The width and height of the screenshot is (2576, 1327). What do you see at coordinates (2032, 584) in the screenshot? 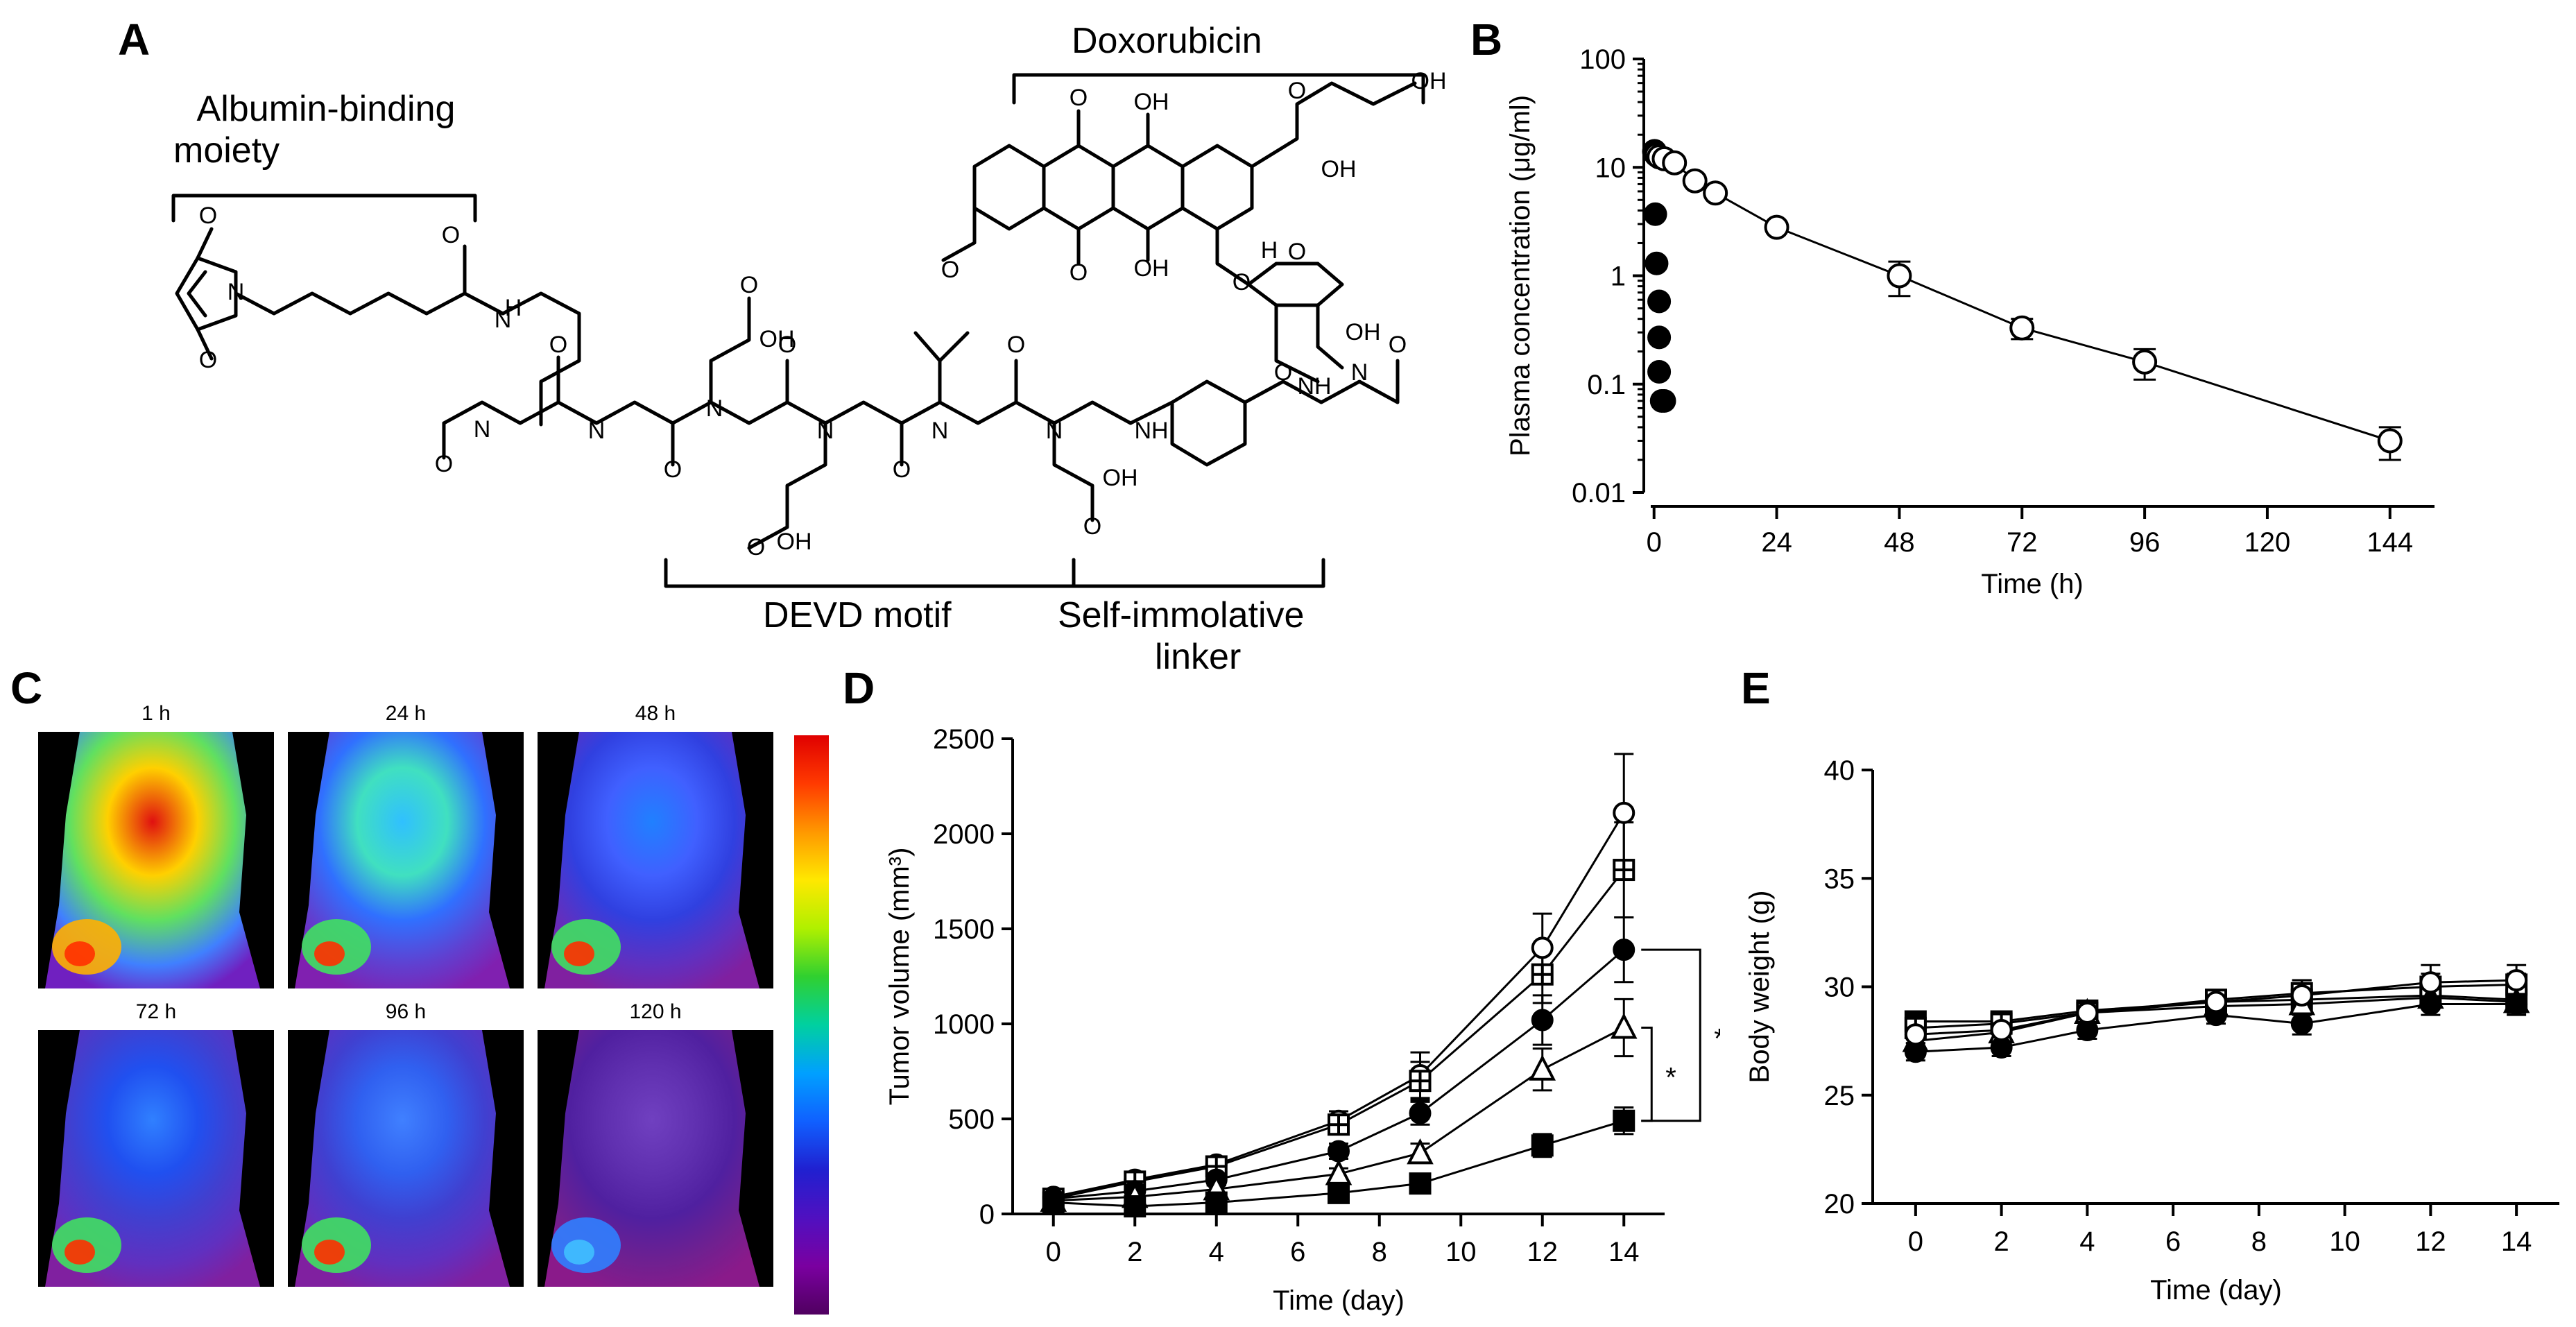
I see `chart-b-xlabel: Time (h)` at bounding box center [2032, 584].